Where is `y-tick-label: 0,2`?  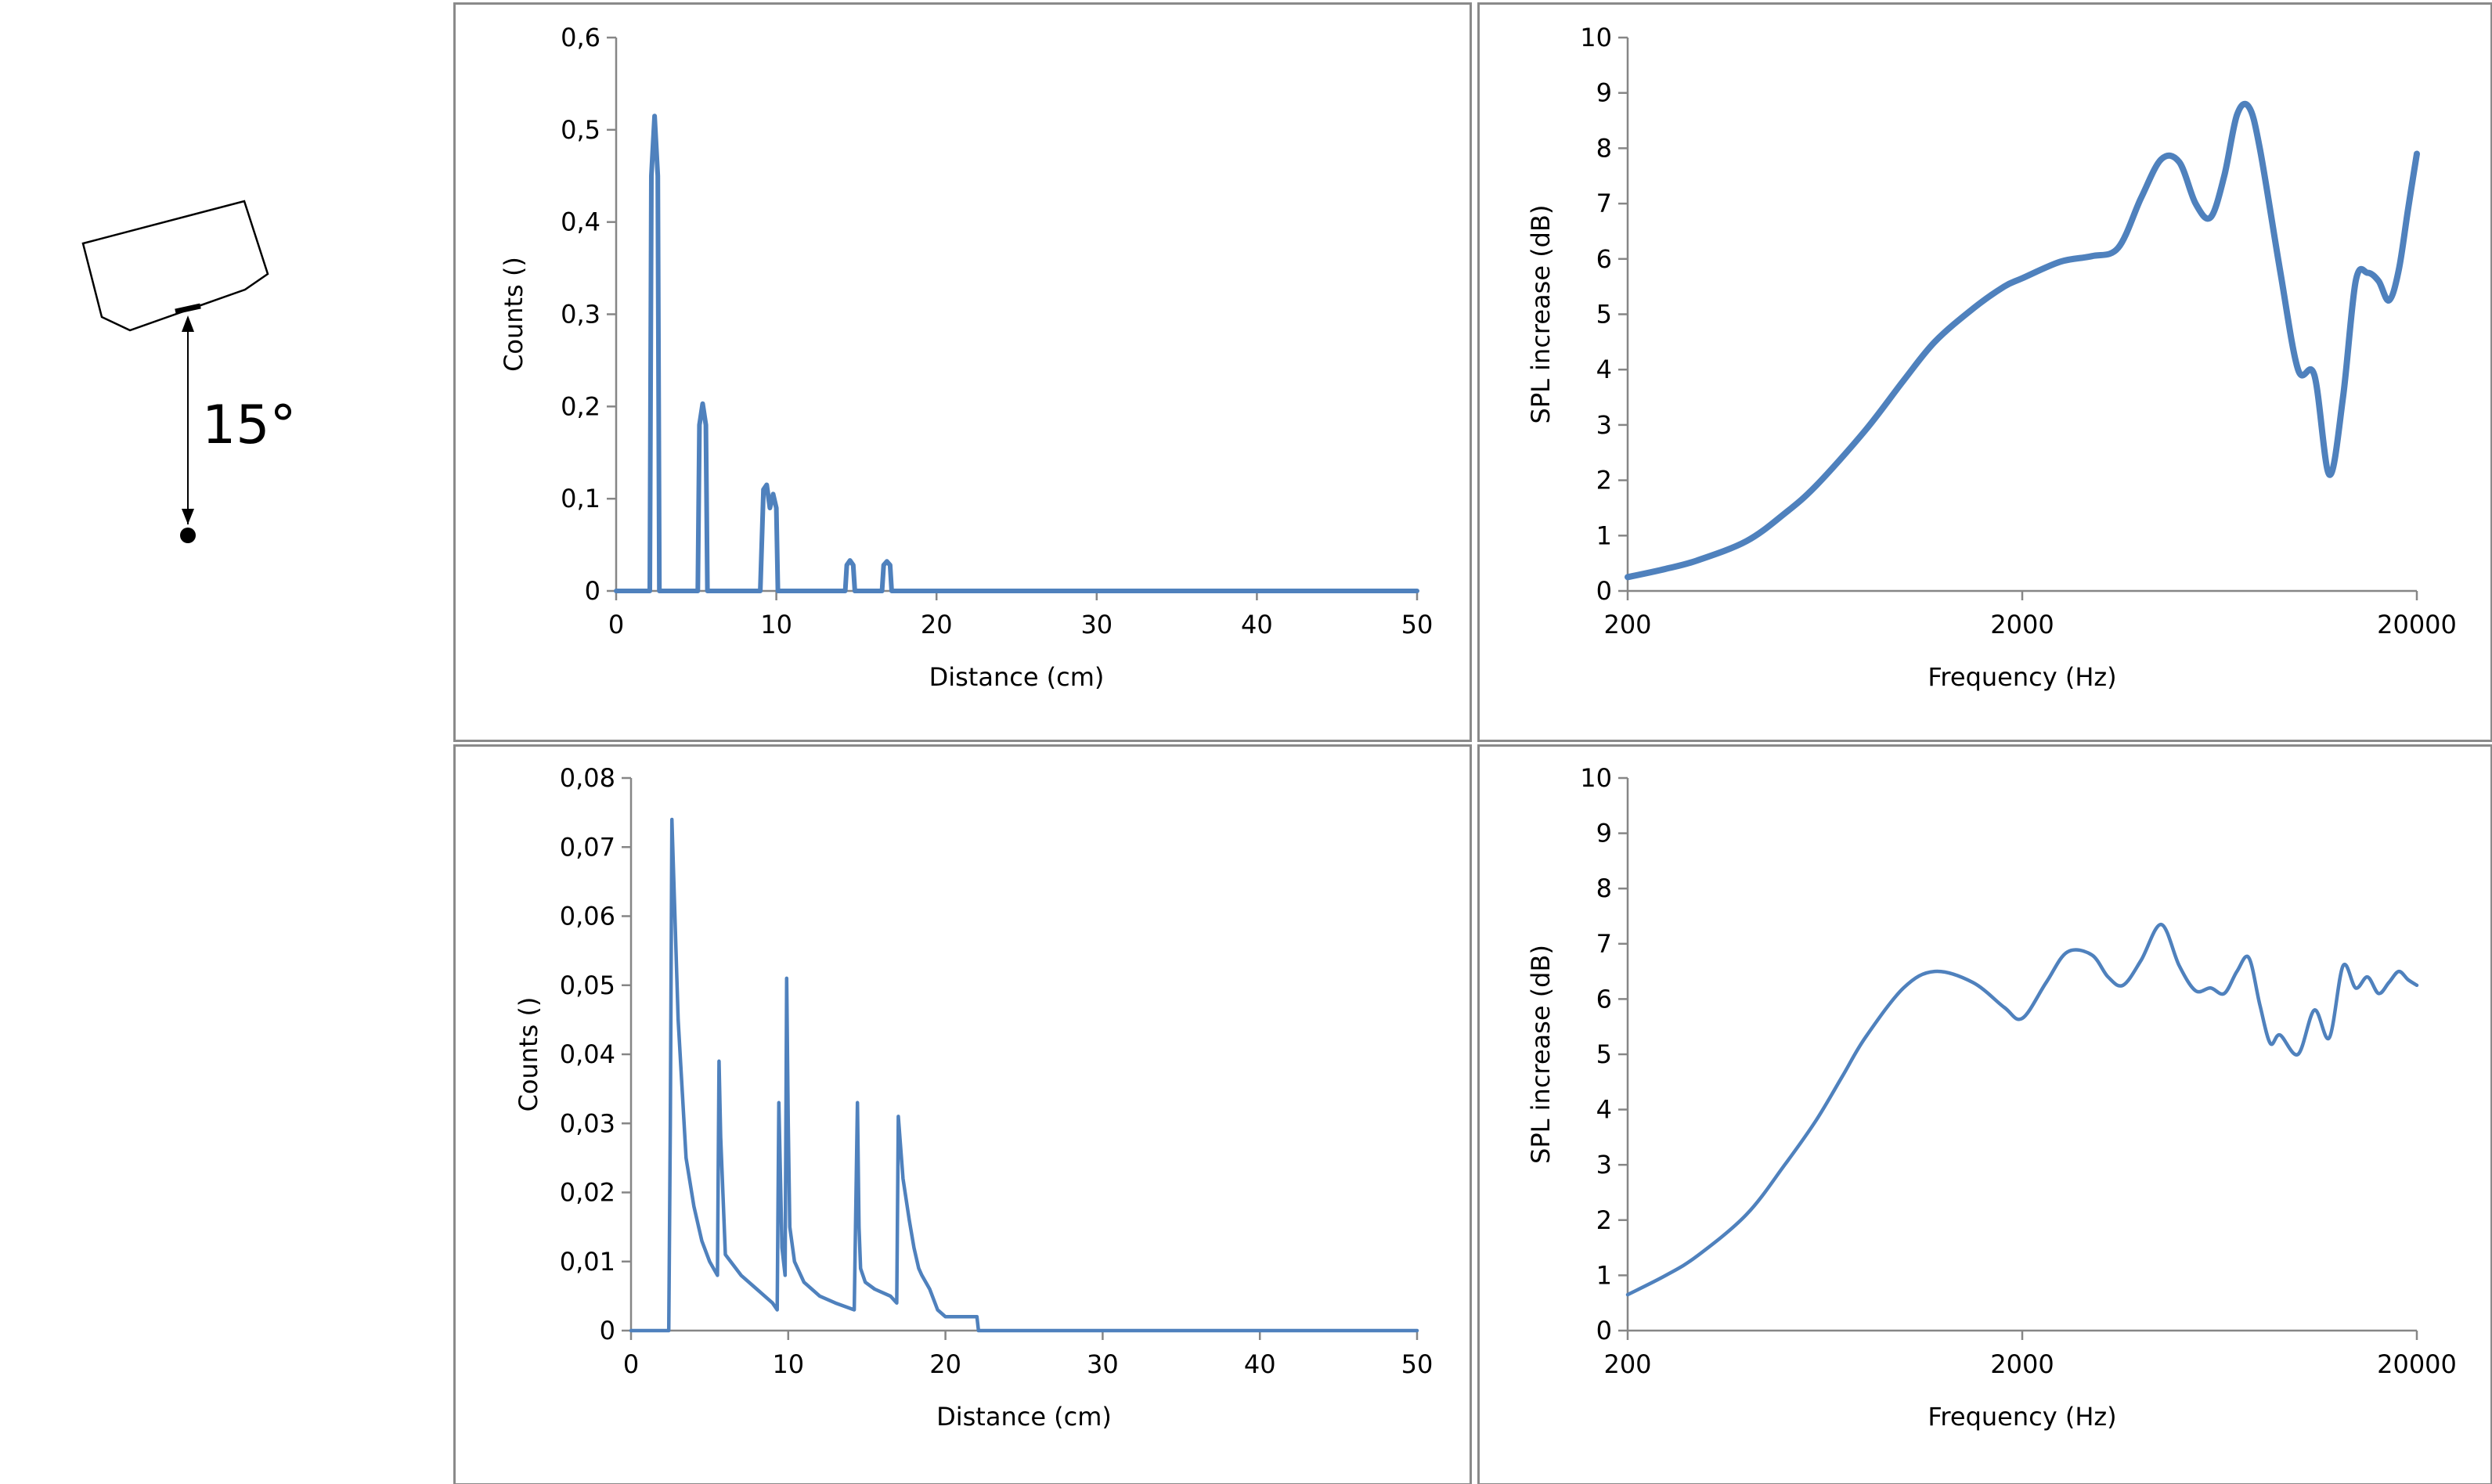 y-tick-label: 0,2 is located at coordinates (580, 406).